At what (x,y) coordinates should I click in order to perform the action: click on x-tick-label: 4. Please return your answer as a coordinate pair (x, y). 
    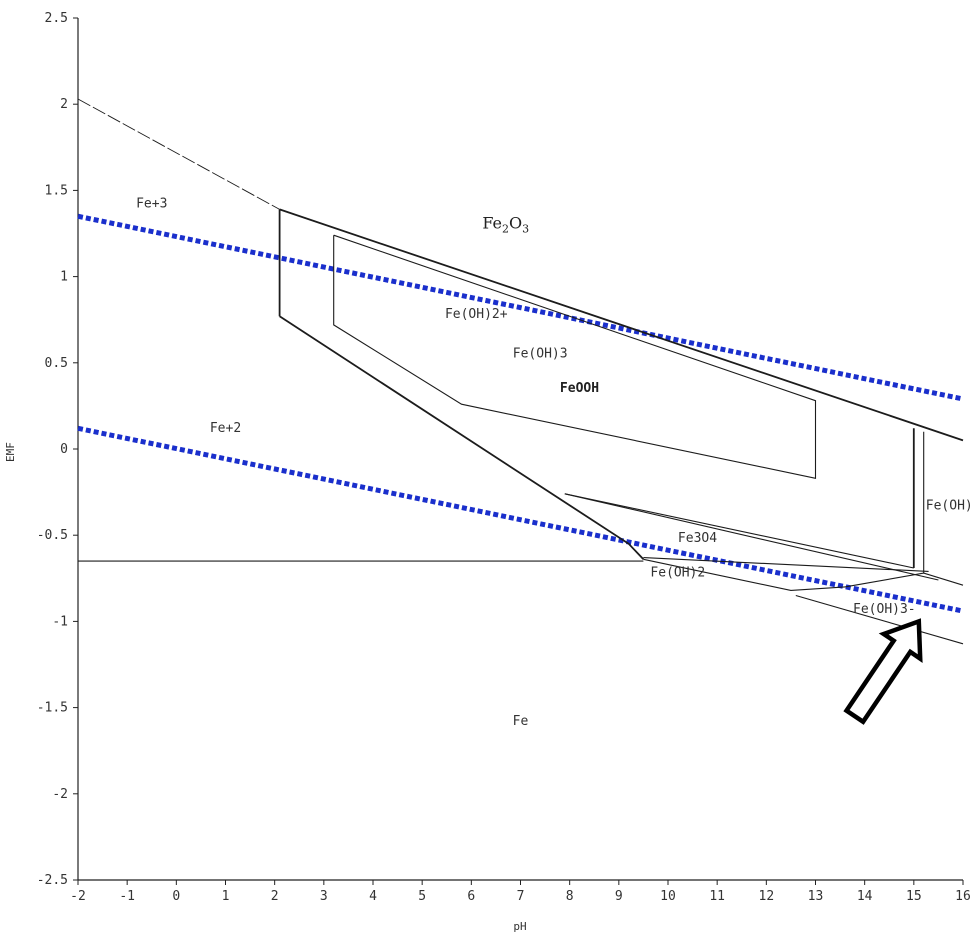
    Looking at the image, I should click on (373, 896).